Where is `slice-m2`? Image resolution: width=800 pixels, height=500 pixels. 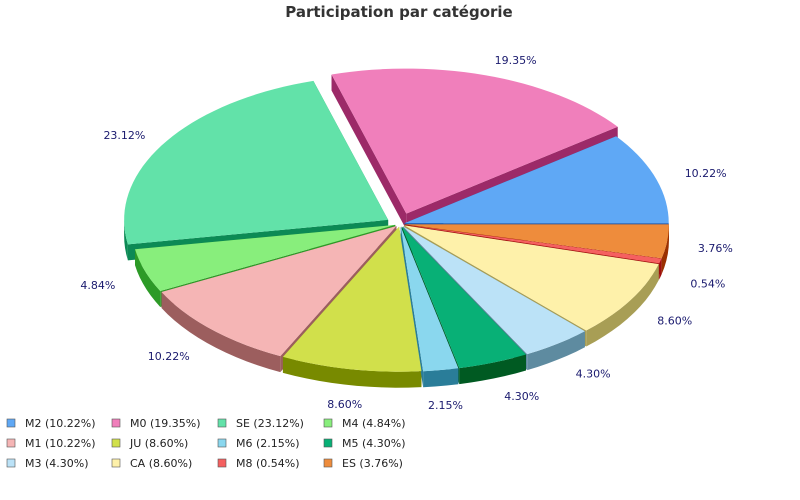
slice-m2 is located at coordinates (536, 180).